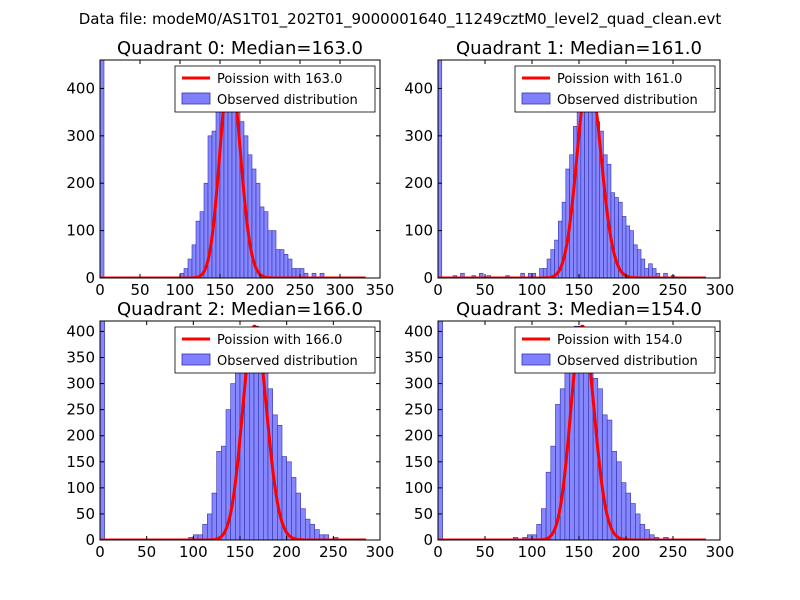  Describe the element at coordinates (275, 89) in the screenshot. I see `legend: Poission with 163.0 Observed distribution` at that location.